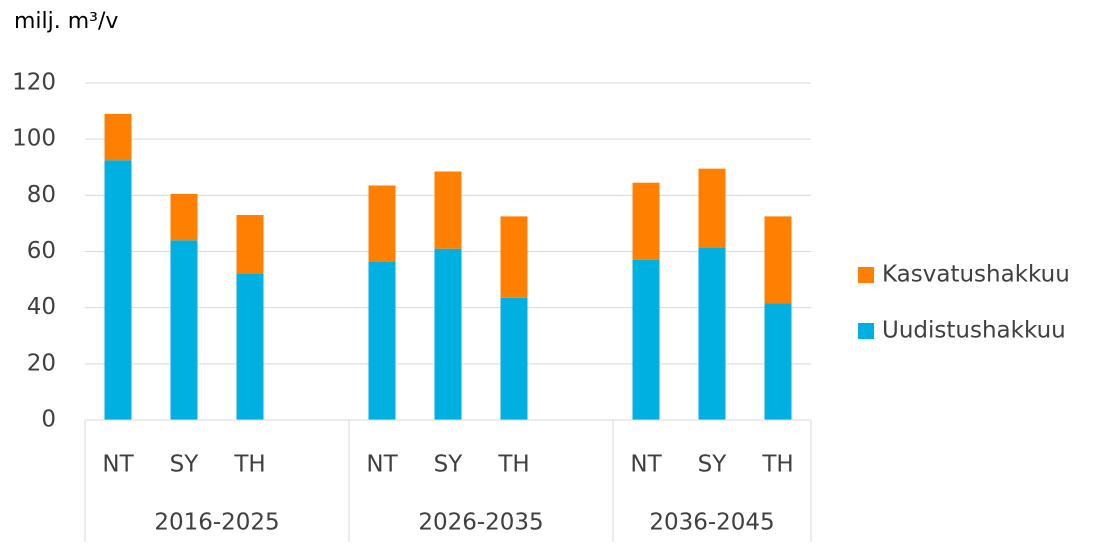 The image size is (1093, 546). Describe the element at coordinates (711, 523) in the screenshot. I see `group-label: 2036-2045` at that location.